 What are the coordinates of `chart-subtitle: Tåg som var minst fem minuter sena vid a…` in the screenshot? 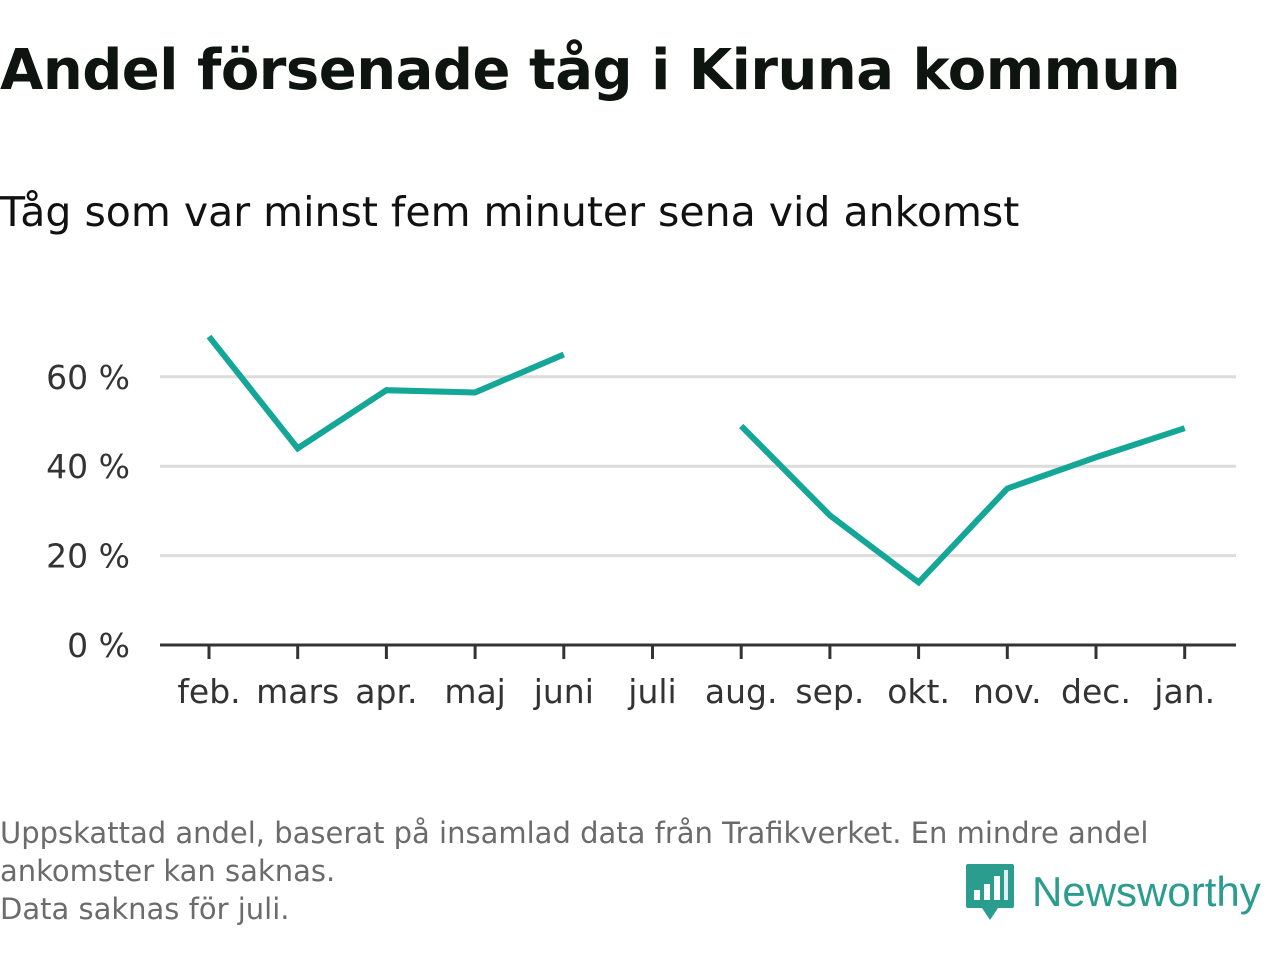 It's located at (510, 212).